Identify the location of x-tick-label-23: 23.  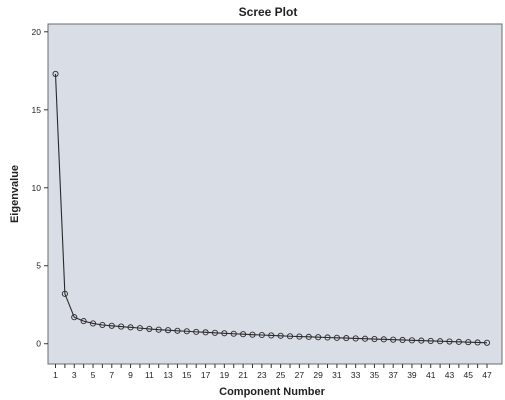
(262, 375).